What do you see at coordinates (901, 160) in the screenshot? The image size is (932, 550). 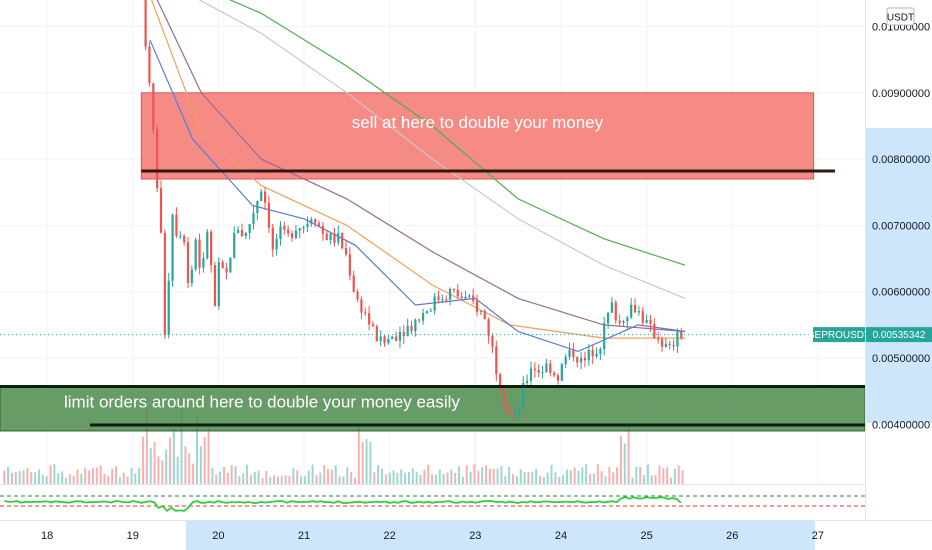 I see `price-tick-label: 0.00800000` at bounding box center [901, 160].